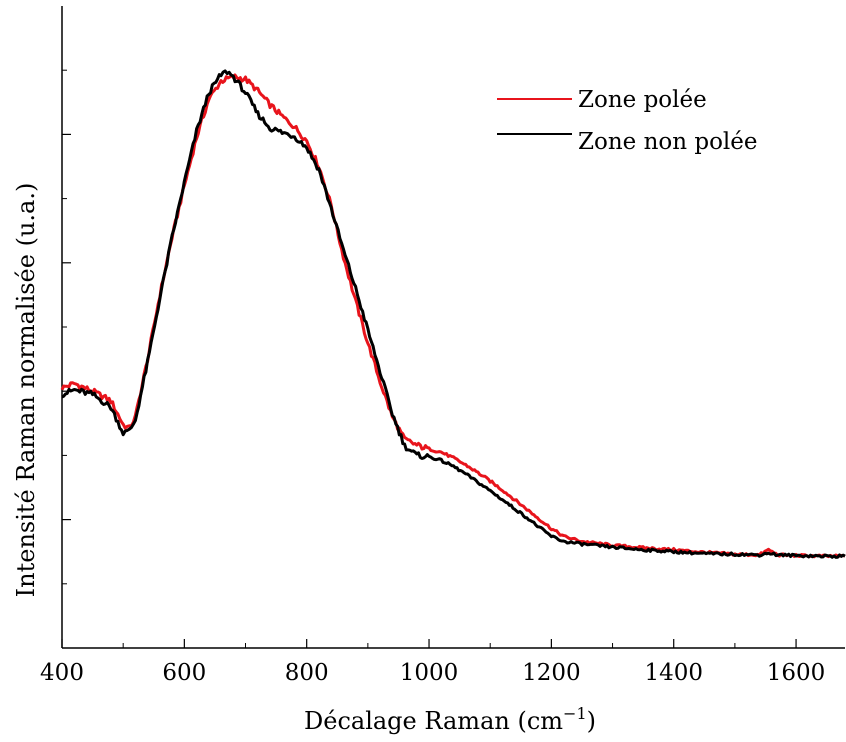  What do you see at coordinates (591, 721) in the screenshot?
I see `x-axis-label-close: )` at bounding box center [591, 721].